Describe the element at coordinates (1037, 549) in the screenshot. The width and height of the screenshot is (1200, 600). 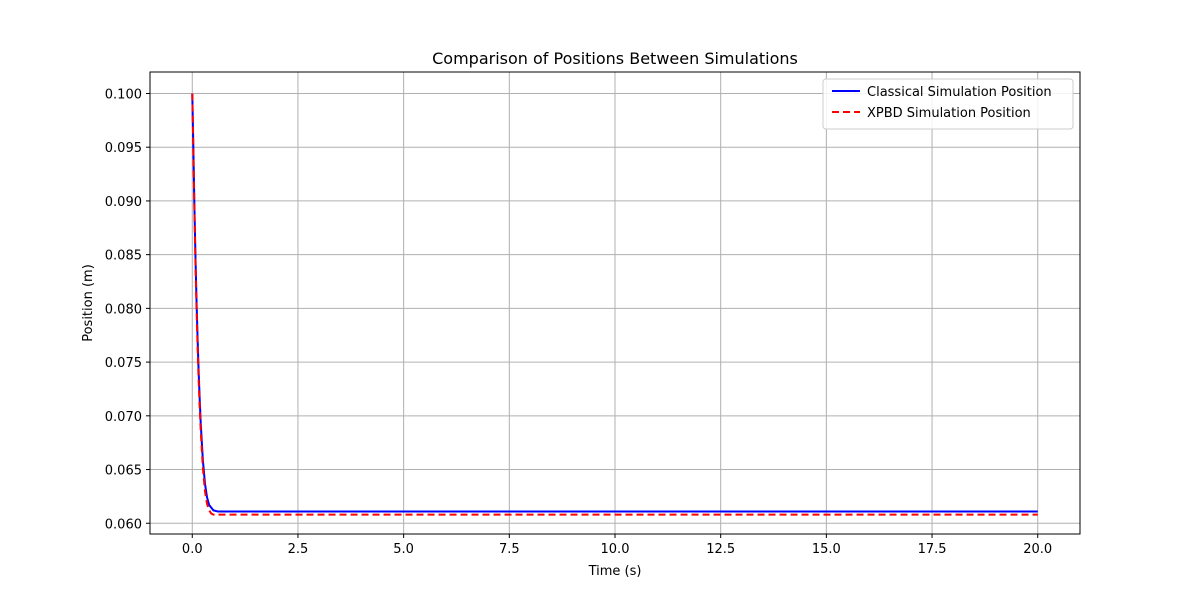
I see `x-tick-label: 20.0` at that location.